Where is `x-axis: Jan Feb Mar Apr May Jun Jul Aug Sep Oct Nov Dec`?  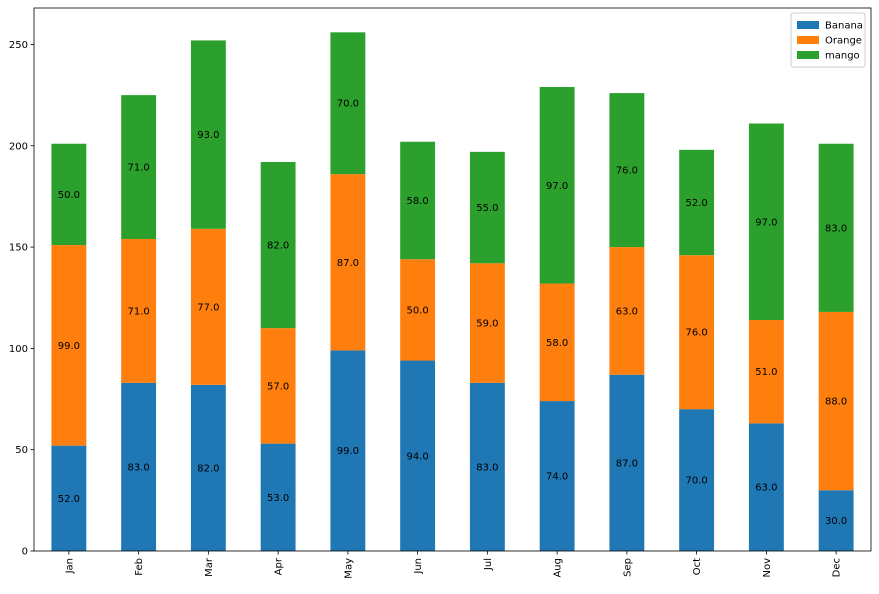 x-axis: Jan Feb Mar Apr May Jun Jul Aug Sep Oct Nov Dec is located at coordinates (453, 565).